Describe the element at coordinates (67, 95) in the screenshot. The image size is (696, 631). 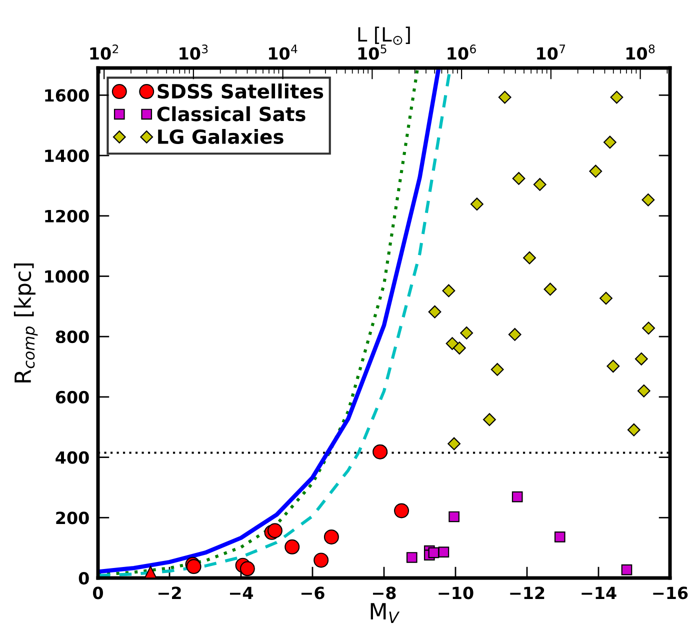
I see `y-tick-label: 1600` at that location.